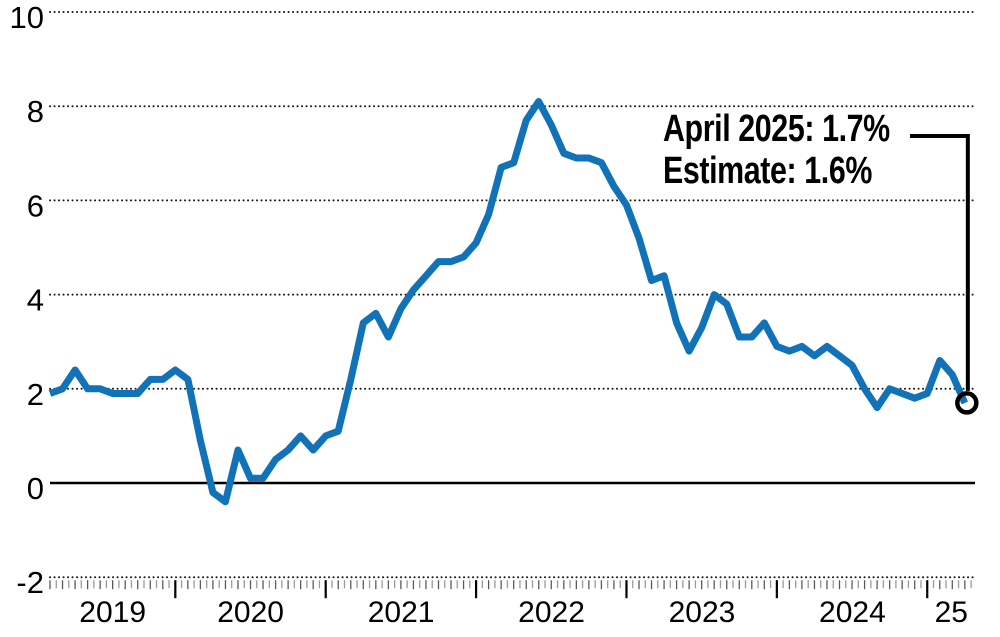 The width and height of the screenshot is (1000, 637). I want to click on y-axis-labels: 10 8 6 4 2 0 -2, so click(27, 300).